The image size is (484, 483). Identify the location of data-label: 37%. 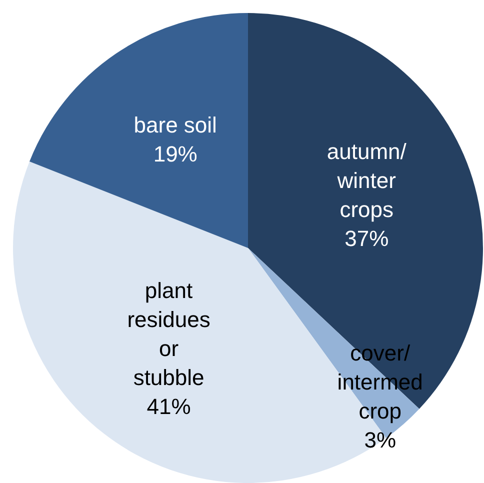
(366, 239).